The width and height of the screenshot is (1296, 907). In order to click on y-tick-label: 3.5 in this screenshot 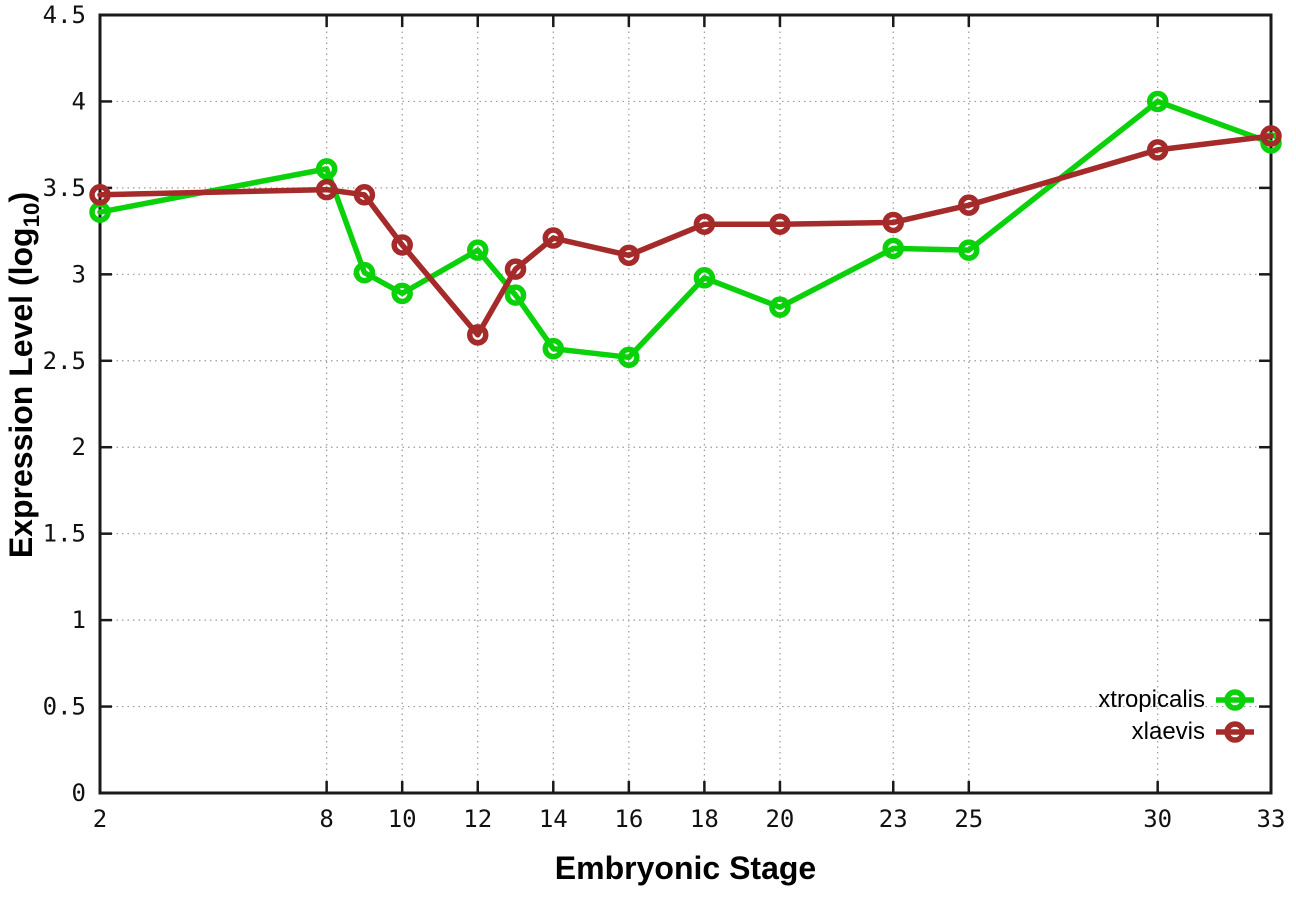, I will do `click(64, 188)`.